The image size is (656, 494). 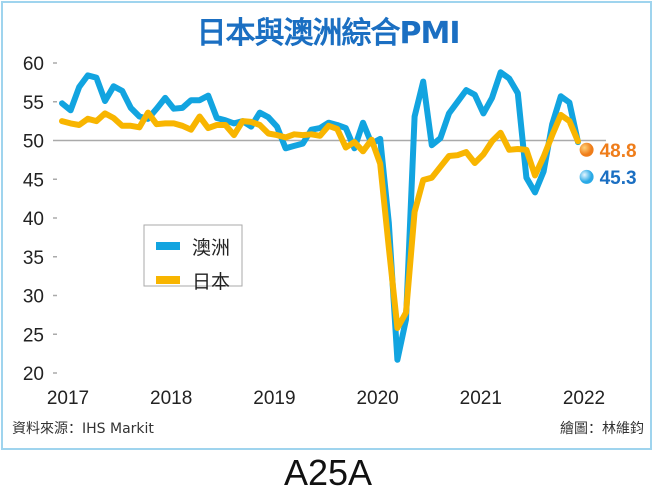 I want to click on x-tick-label: 2022, so click(x=584, y=398).